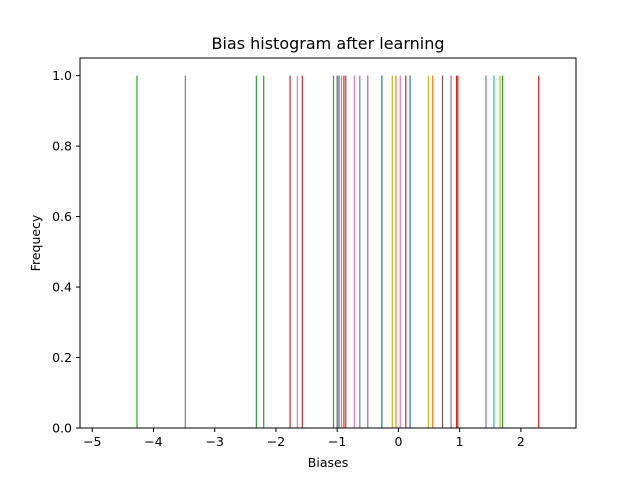 Image resolution: width=640 pixels, height=480 pixels. What do you see at coordinates (328, 462) in the screenshot?
I see `x-axis-label: Biases` at bounding box center [328, 462].